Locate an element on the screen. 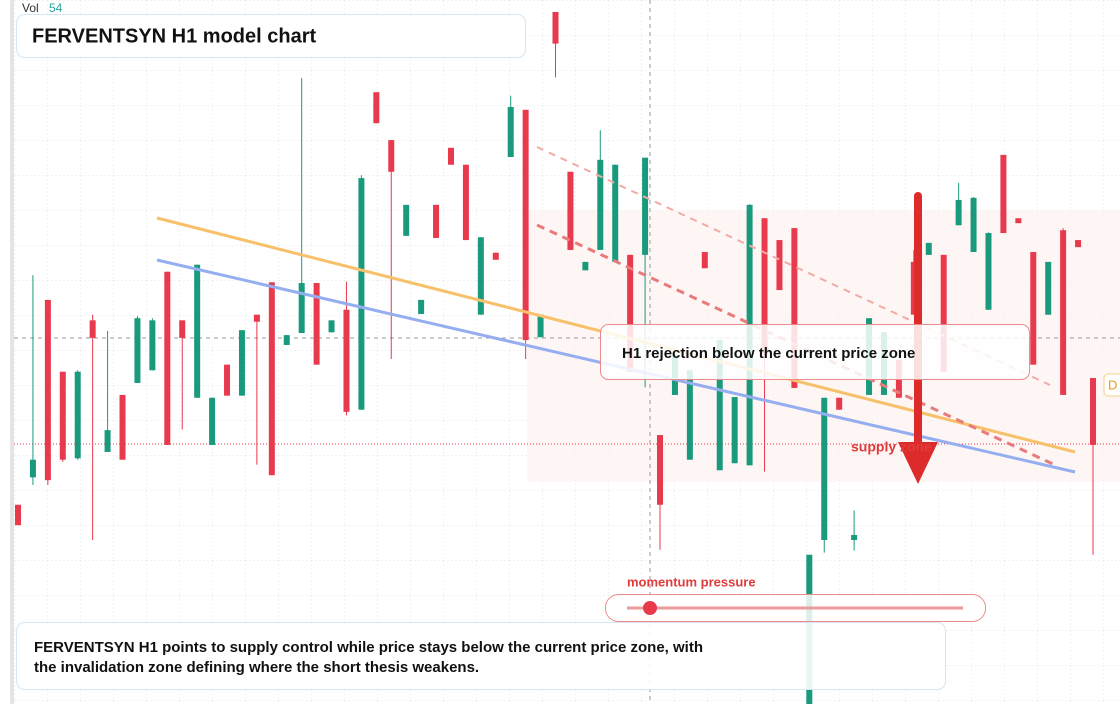 This screenshot has height=704, width=1120. arrow-head is located at coordinates (918, 463).